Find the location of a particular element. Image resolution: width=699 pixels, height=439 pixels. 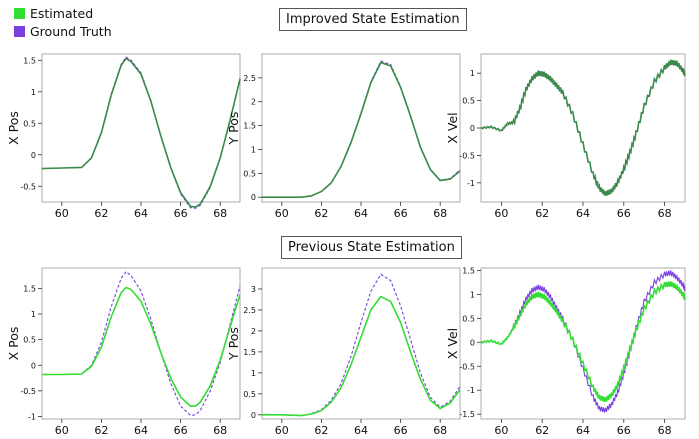

legend-label-estimated: Estimated is located at coordinates (62, 13).